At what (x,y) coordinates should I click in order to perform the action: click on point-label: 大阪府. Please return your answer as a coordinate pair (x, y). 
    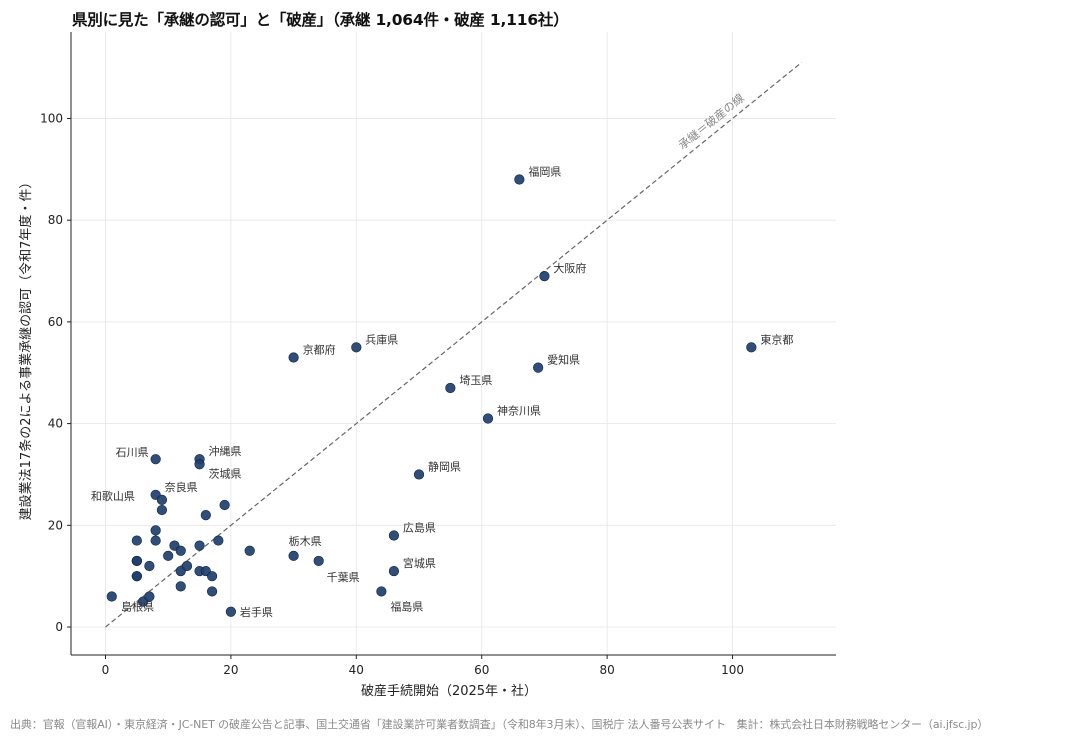
    Looking at the image, I should click on (569, 268).